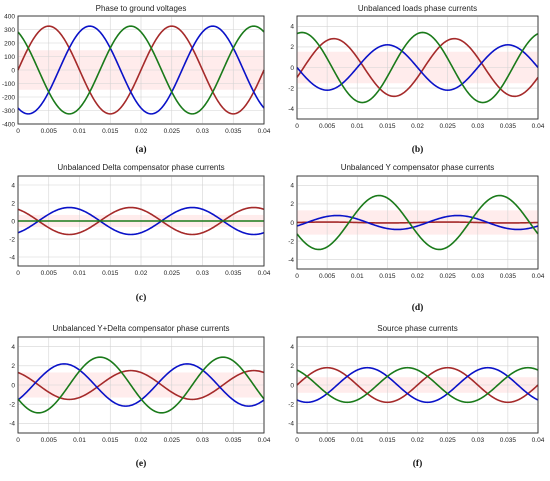 This screenshot has width=550, height=481. Describe the element at coordinates (140, 149) in the screenshot. I see `panel-caption: (a)` at that location.